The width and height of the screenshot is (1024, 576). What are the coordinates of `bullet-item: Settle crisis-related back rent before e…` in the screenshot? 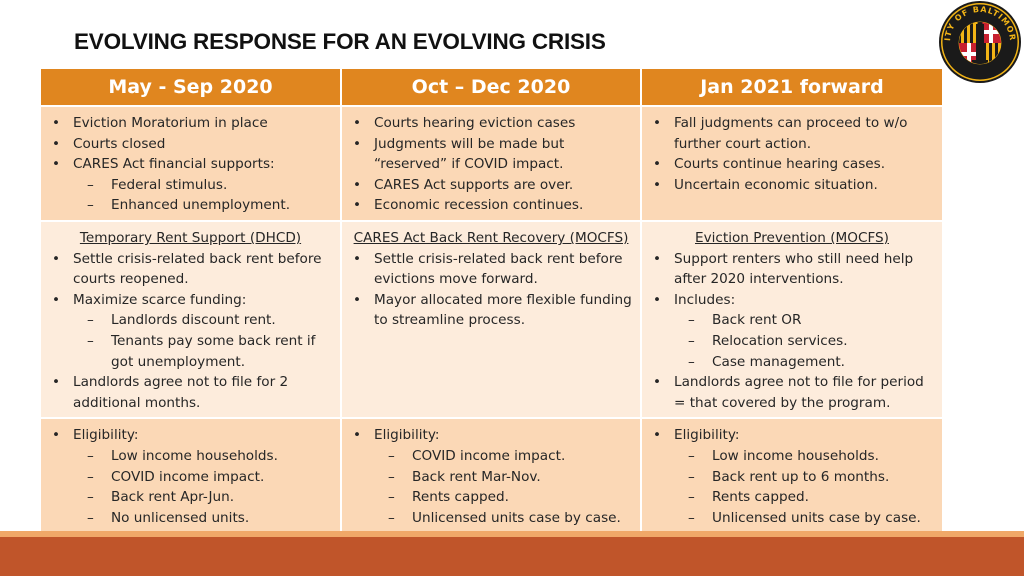 It's located at (491, 269).